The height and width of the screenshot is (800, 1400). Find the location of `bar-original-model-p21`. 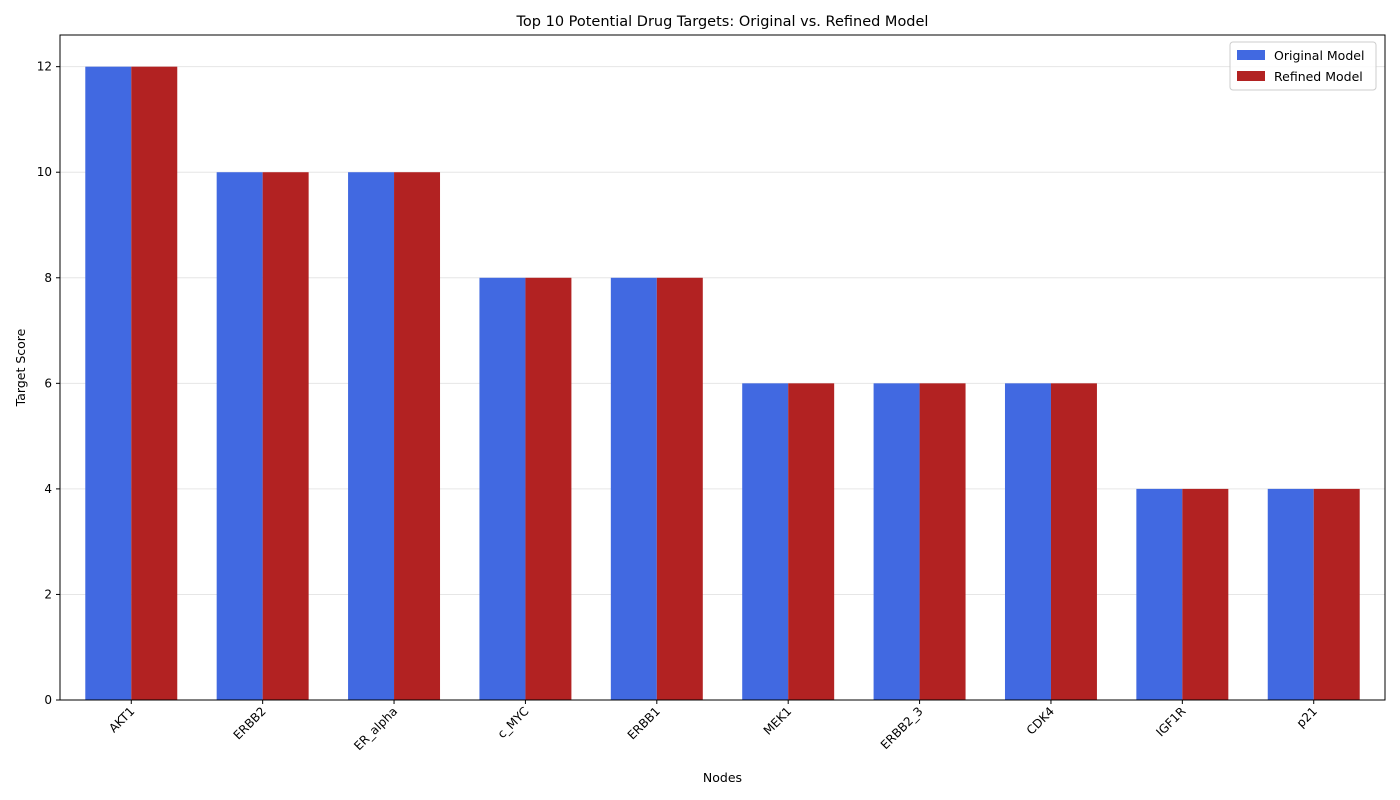

bar-original-model-p21 is located at coordinates (1290, 594).